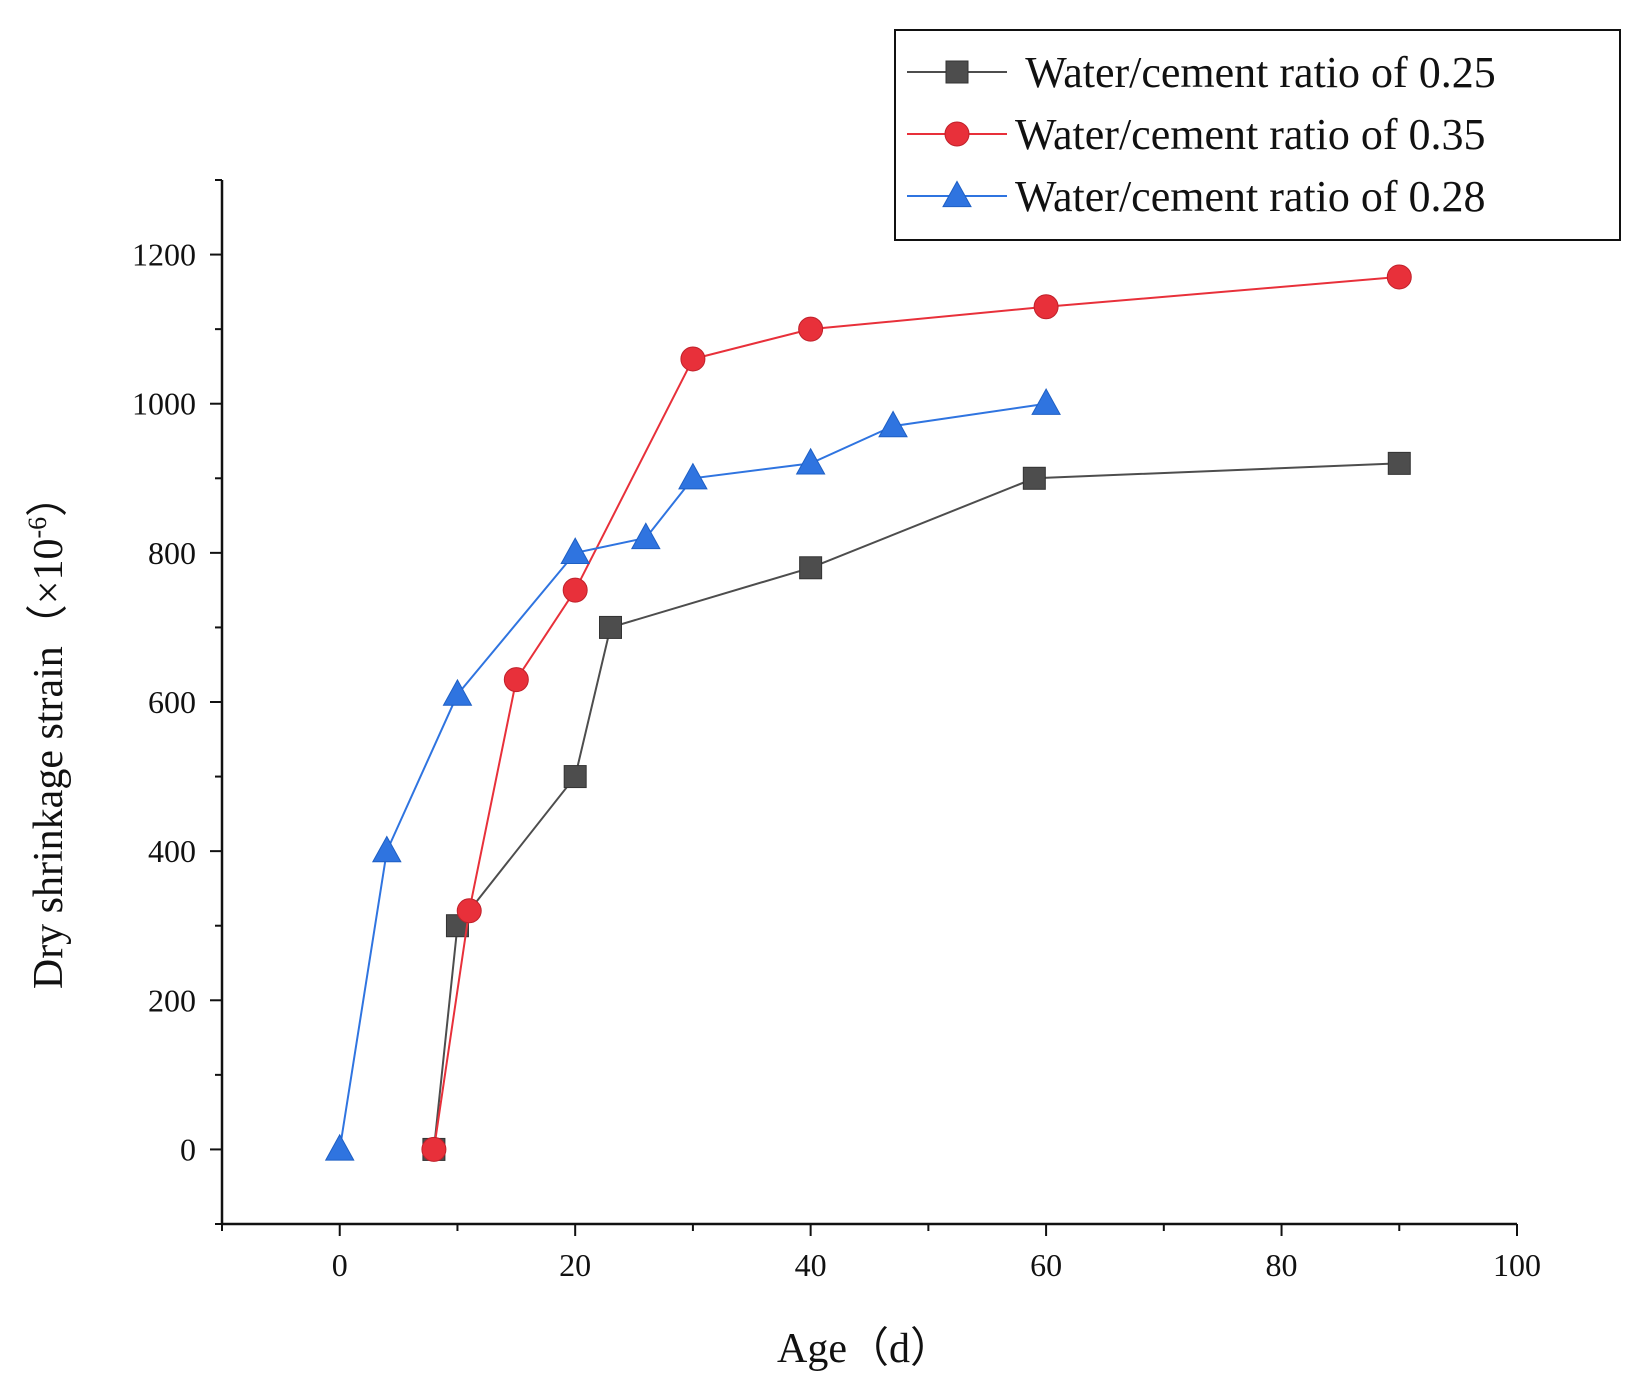  I want to click on x-tick-label: 0, so click(340, 1265).